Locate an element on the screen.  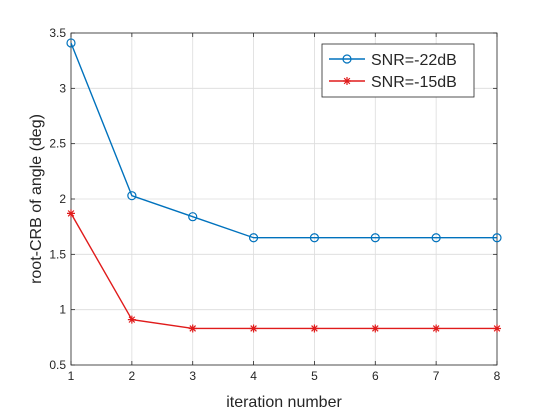
x-tick-label: 6 is located at coordinates (375, 376).